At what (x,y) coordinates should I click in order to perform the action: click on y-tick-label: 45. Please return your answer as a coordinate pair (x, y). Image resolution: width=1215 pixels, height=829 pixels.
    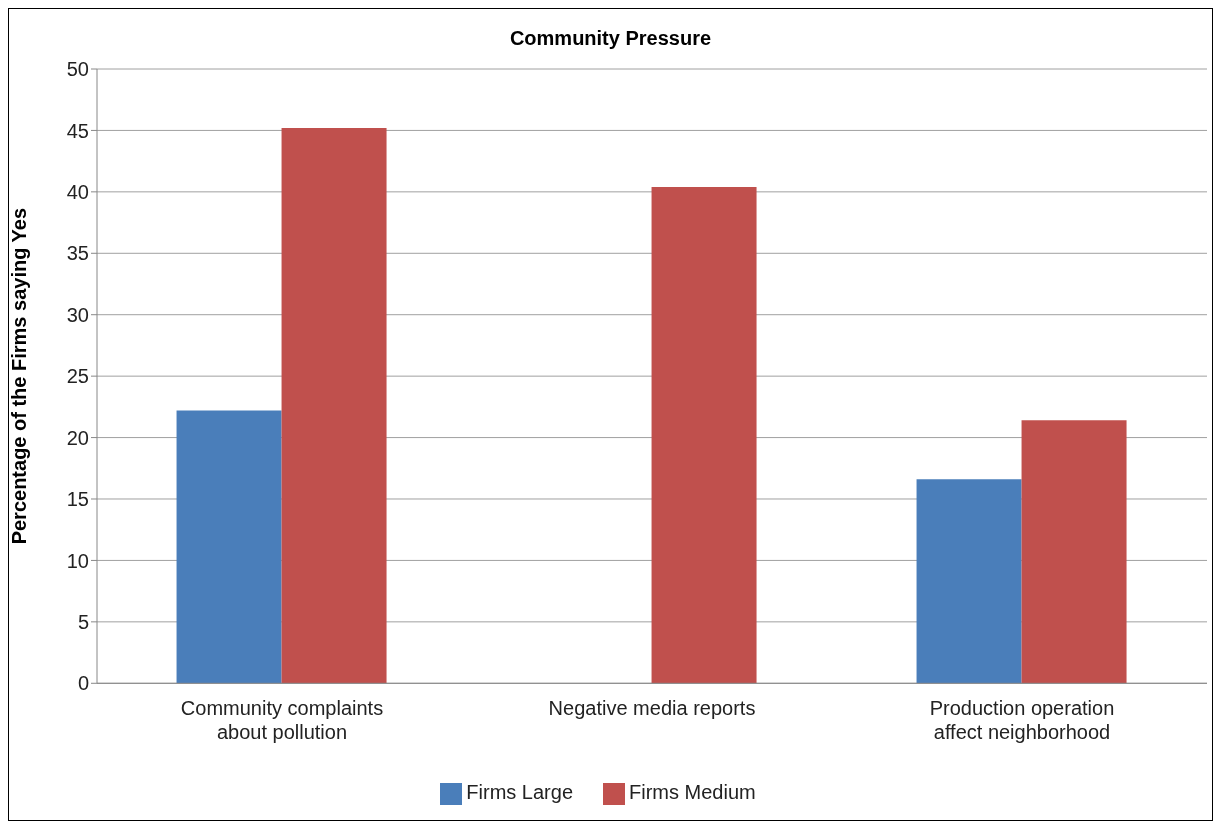
    Looking at the image, I should click on (77, 130).